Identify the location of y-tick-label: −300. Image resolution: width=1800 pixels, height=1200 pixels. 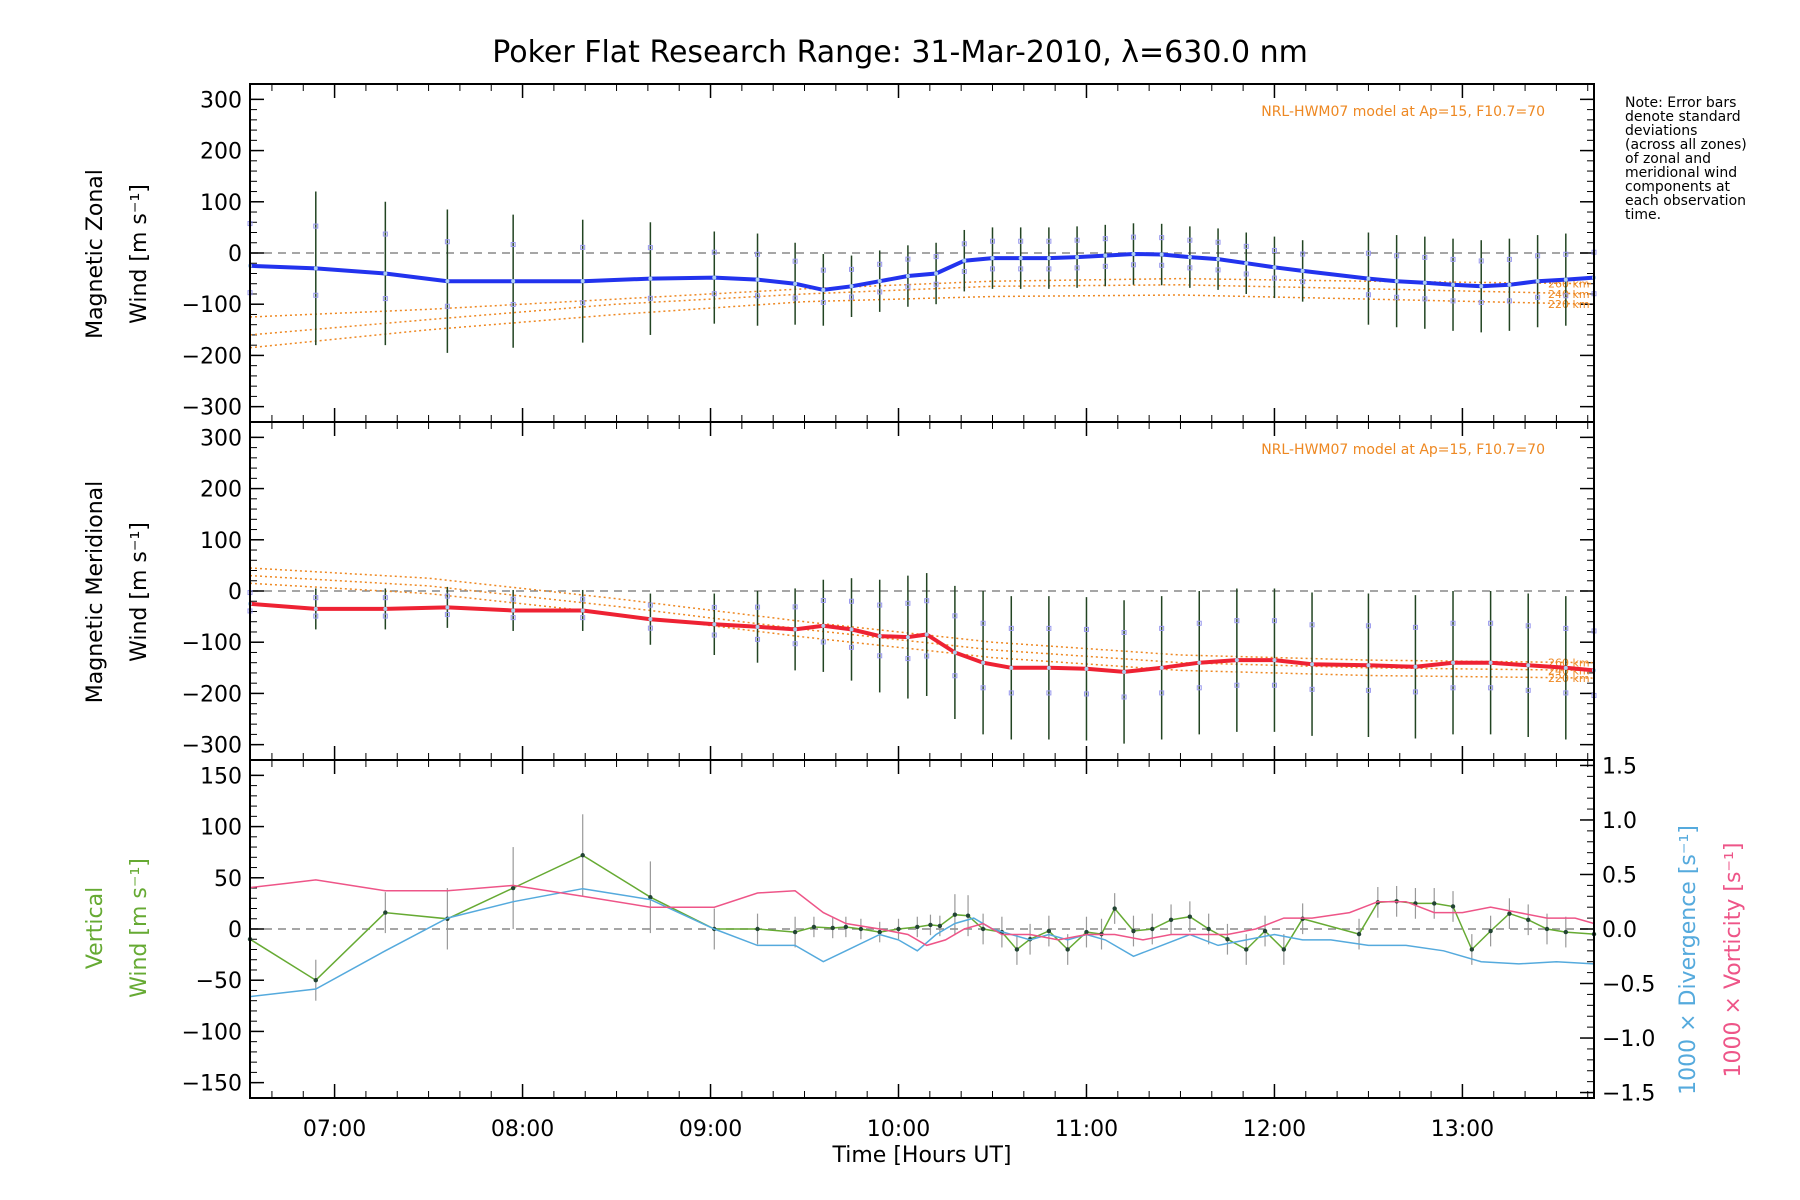
(212, 408).